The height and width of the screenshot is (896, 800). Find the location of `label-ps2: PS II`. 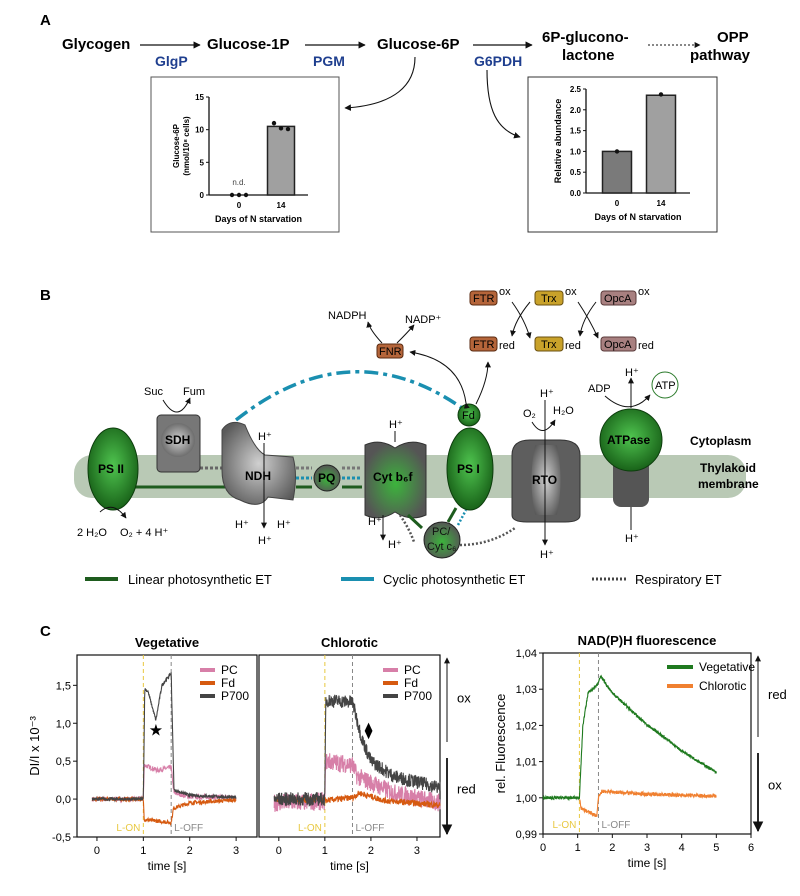

label-ps2: PS II is located at coordinates (111, 469).